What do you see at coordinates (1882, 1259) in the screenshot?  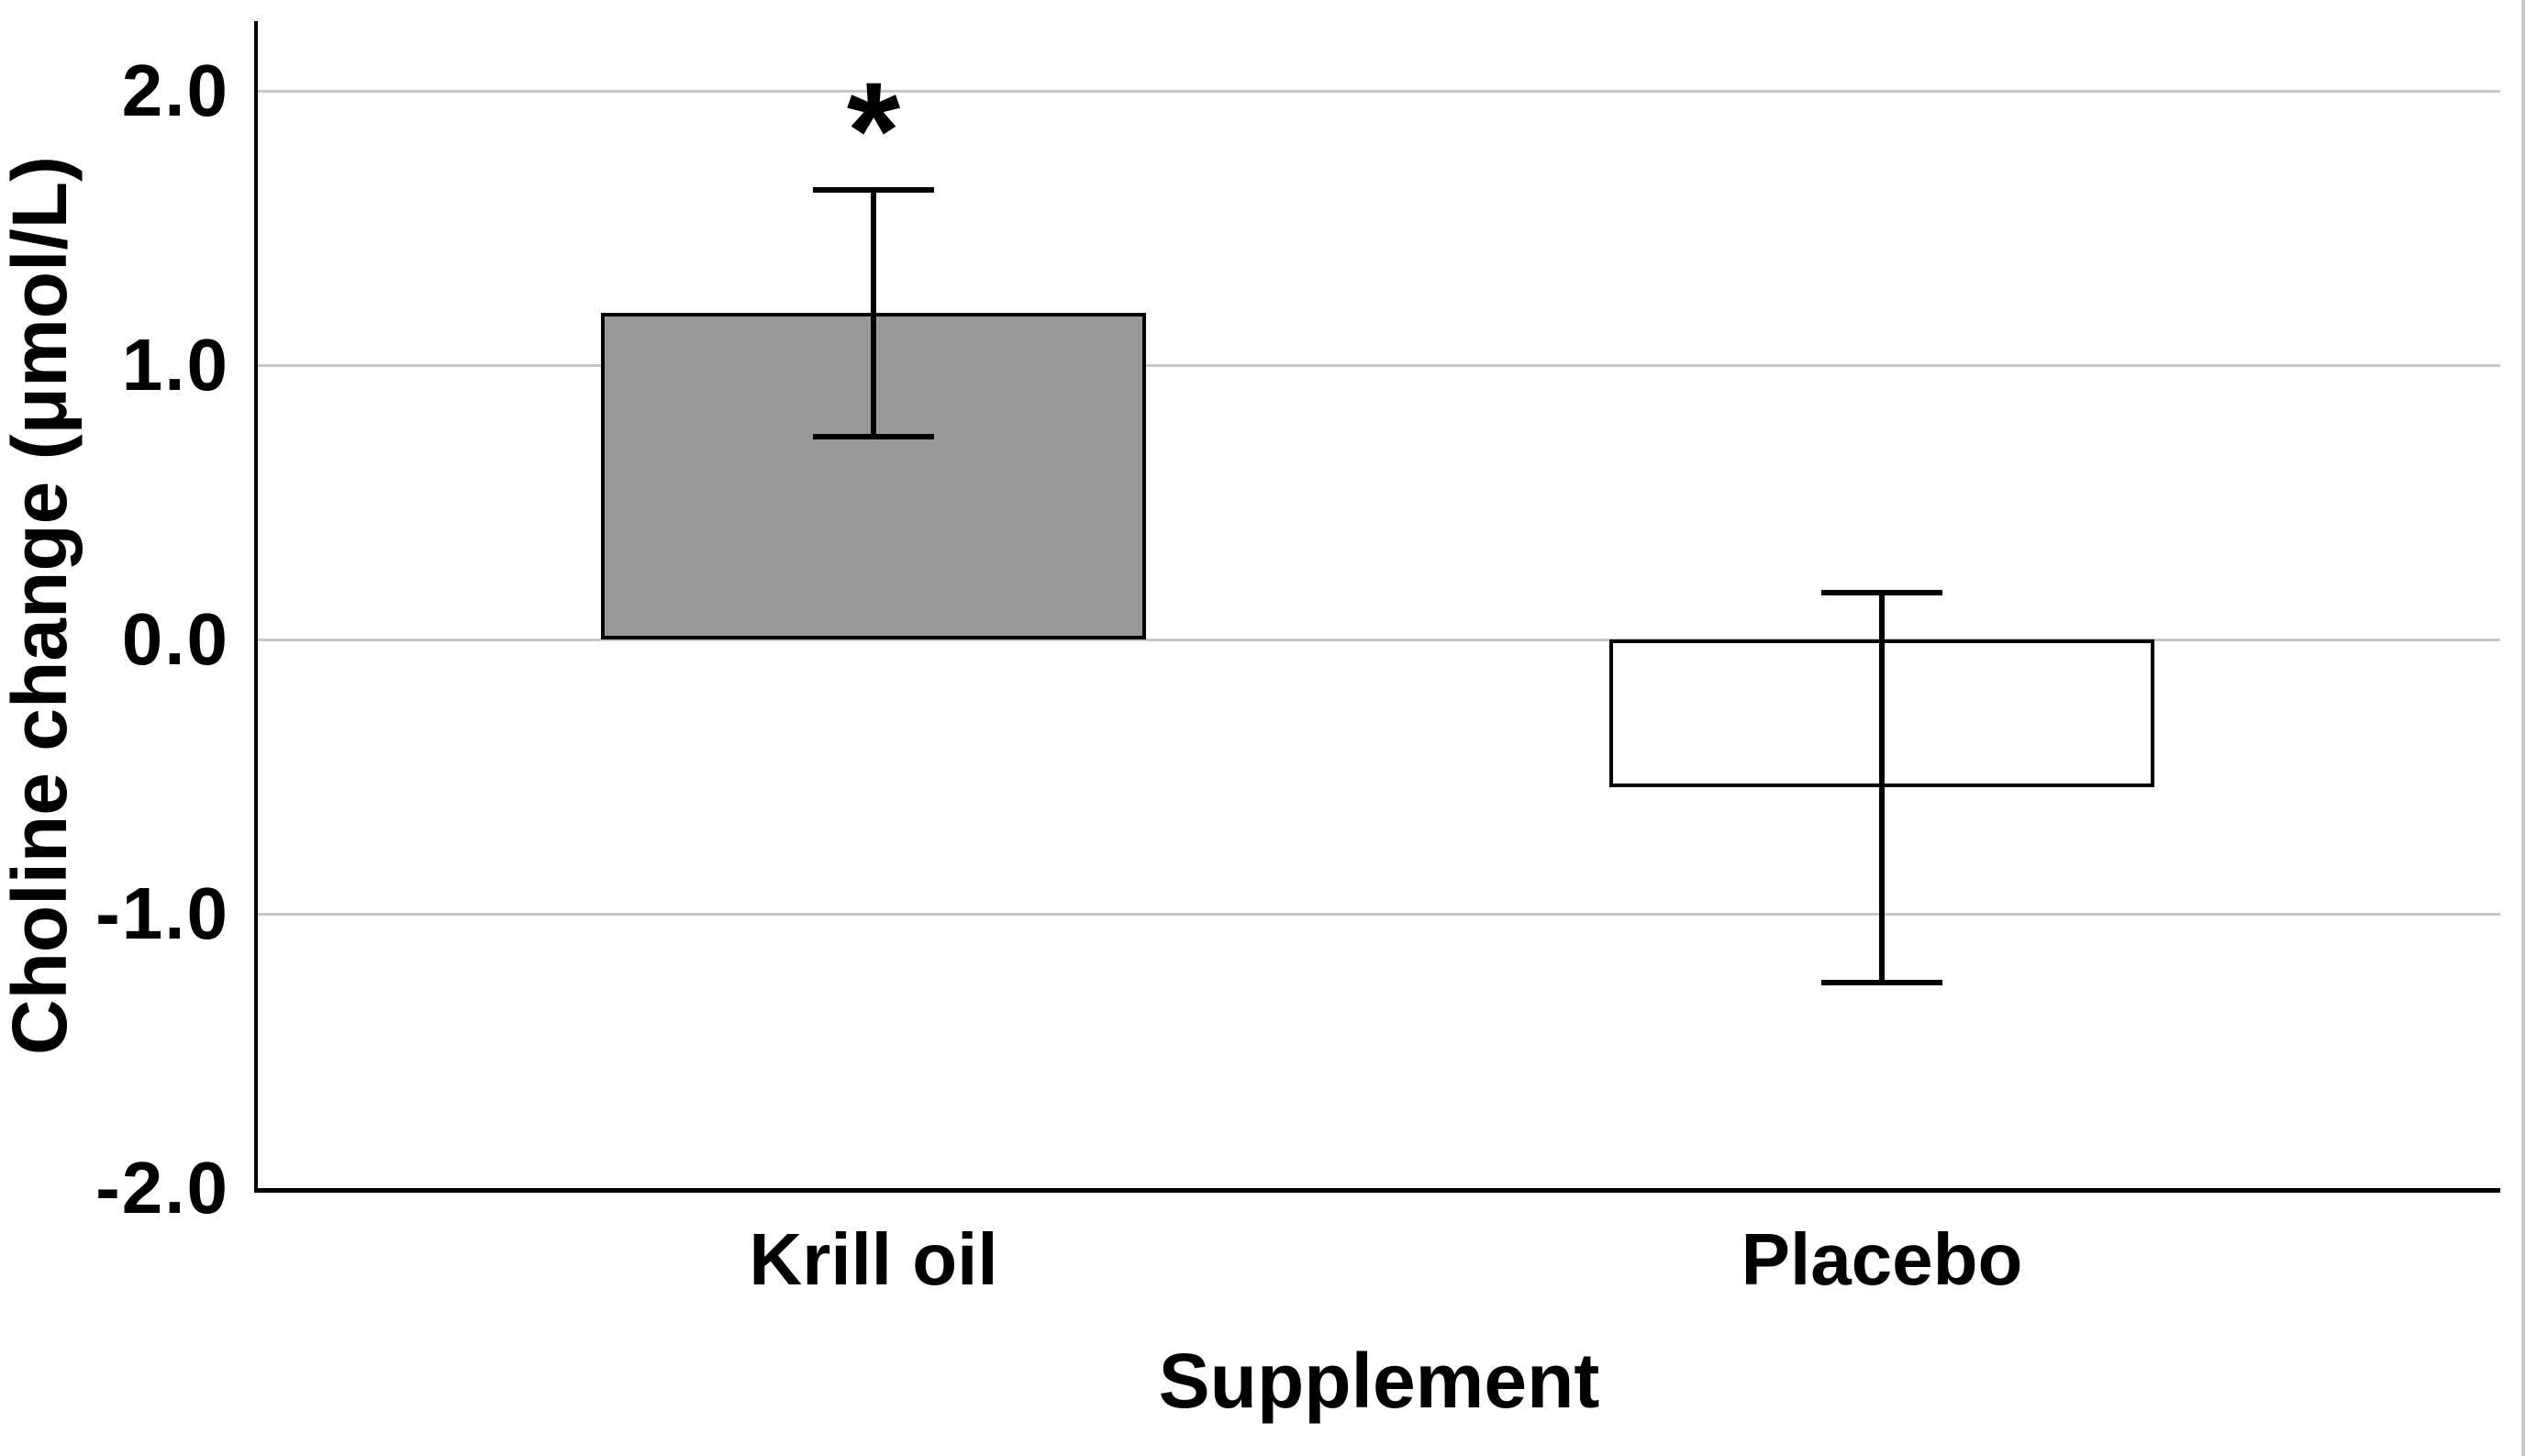 I see `x-category-label-placebo: Placebo` at bounding box center [1882, 1259].